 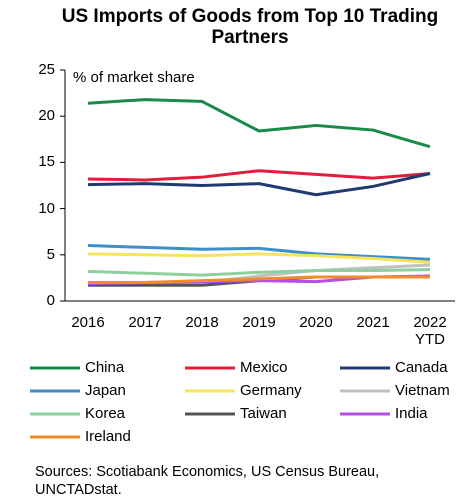 I want to click on x-tick-label: 2022 YTD, so click(x=430, y=331).